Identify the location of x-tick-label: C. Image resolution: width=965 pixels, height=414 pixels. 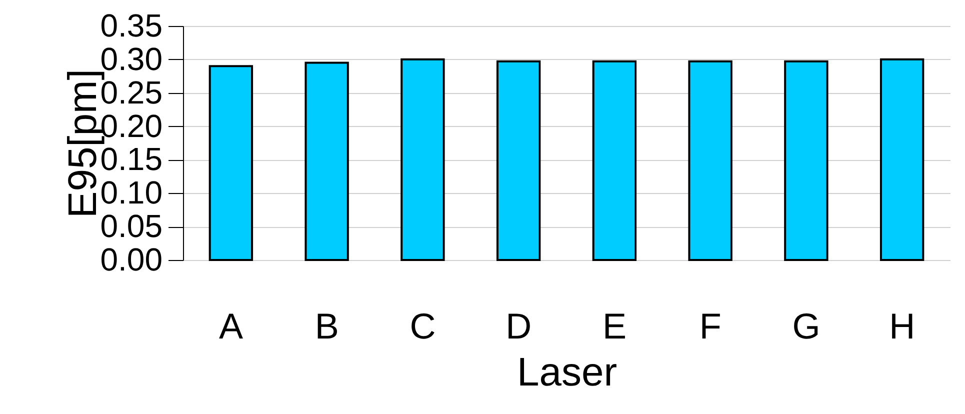
(423, 326).